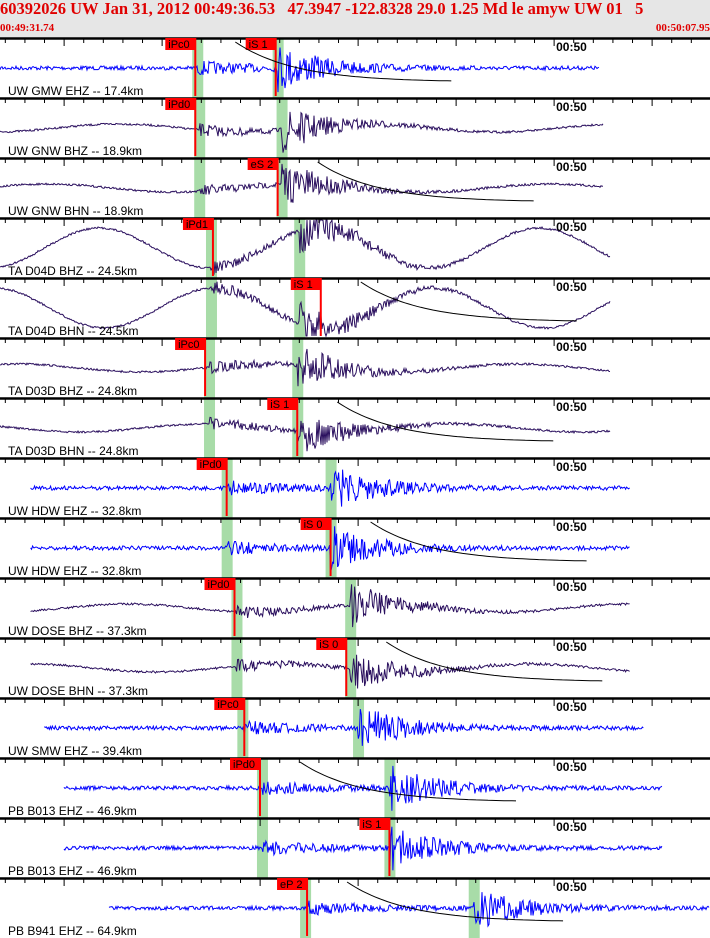 The height and width of the screenshot is (938, 710). What do you see at coordinates (75, 211) in the screenshot?
I see `station-label: UW GNW BHN -- 18.9km` at bounding box center [75, 211].